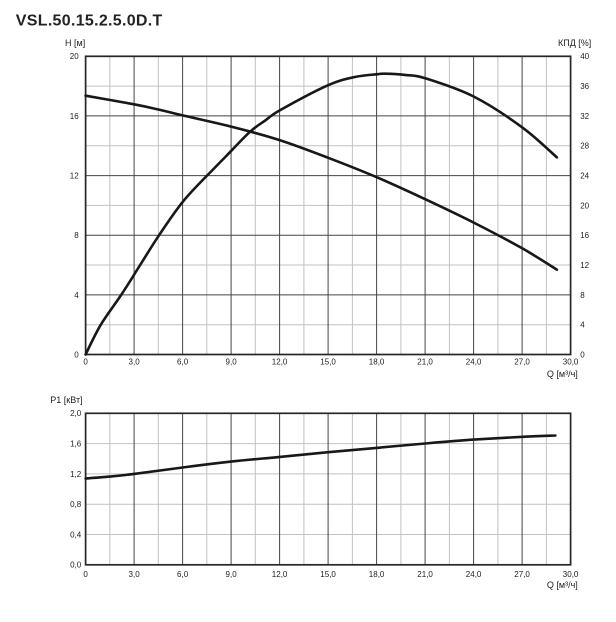  What do you see at coordinates (76, 534) in the screenshot?
I see `svg-text: 0,4` at bounding box center [76, 534].